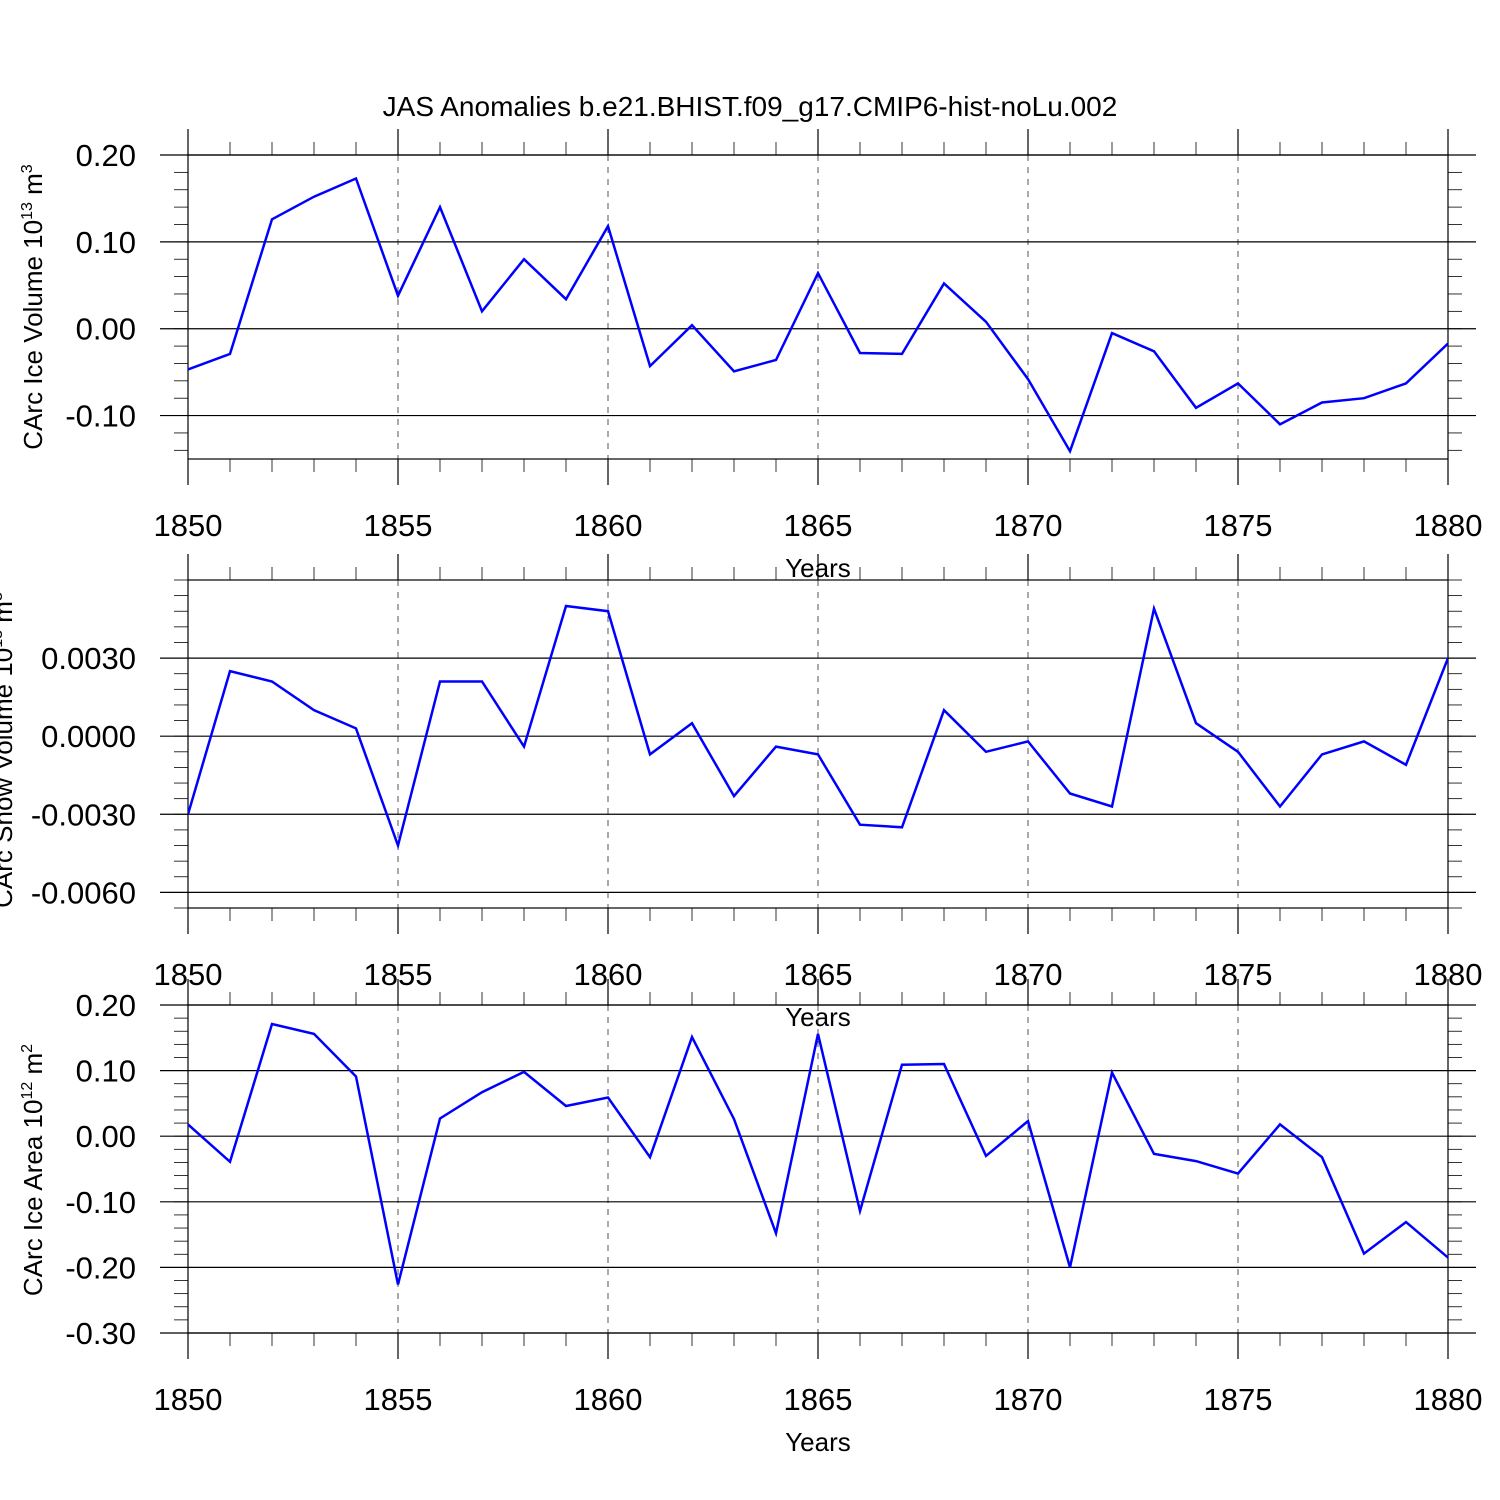 The image size is (1500, 1500). What do you see at coordinates (27, 1048) in the screenshot?
I see `y-axis-label-ylabel-unit-exp: 2` at bounding box center [27, 1048].